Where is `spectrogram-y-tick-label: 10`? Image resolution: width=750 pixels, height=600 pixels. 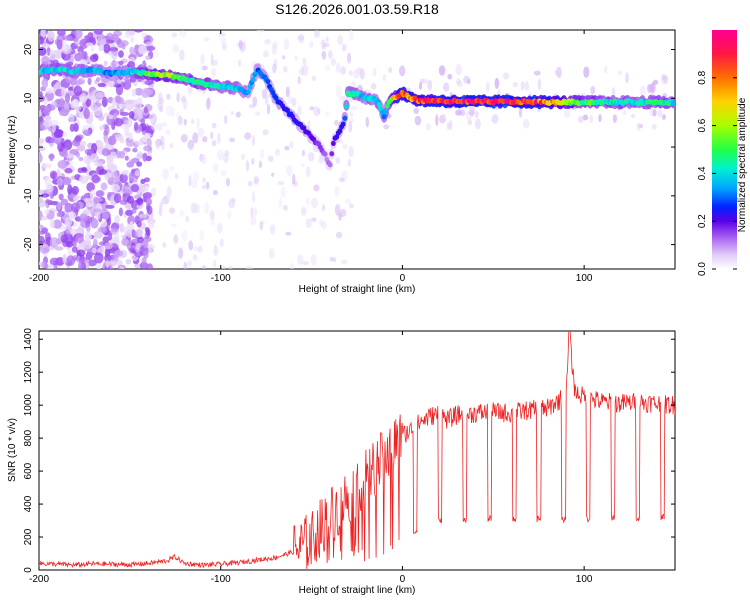 spectrogram-y-tick-label: 10 is located at coordinates (28, 98).